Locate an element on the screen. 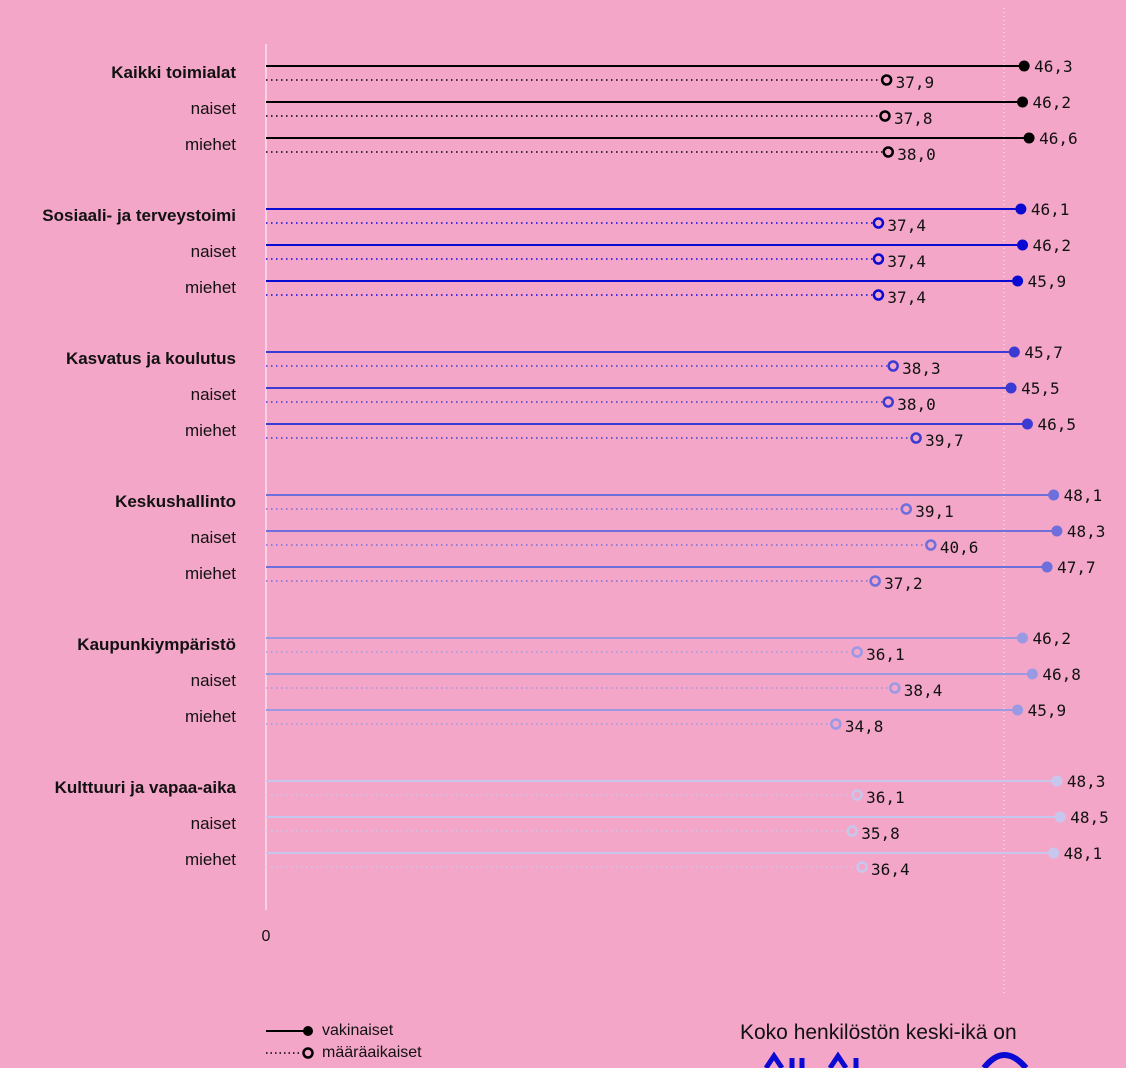 The width and height of the screenshot is (1126, 1068). vakinaiset-value-label: 46,8 is located at coordinates (1061, 674).